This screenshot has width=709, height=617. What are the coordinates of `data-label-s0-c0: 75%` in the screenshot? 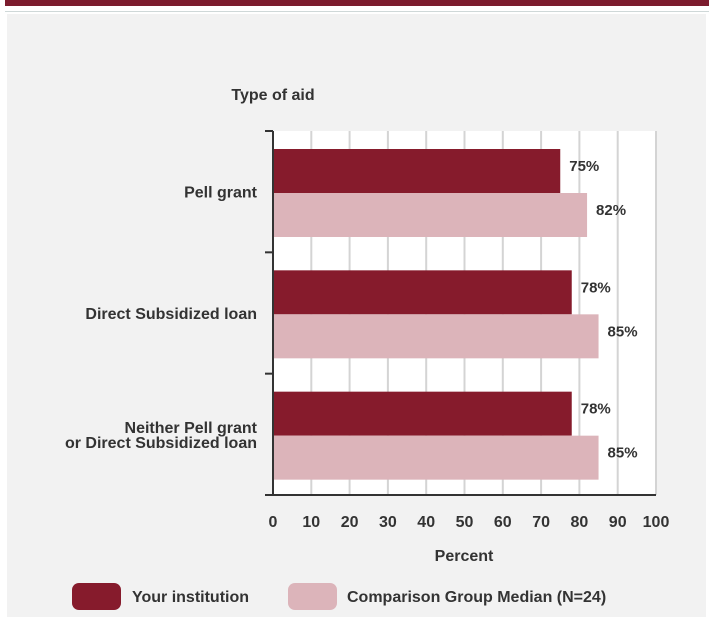 It's located at (584, 166).